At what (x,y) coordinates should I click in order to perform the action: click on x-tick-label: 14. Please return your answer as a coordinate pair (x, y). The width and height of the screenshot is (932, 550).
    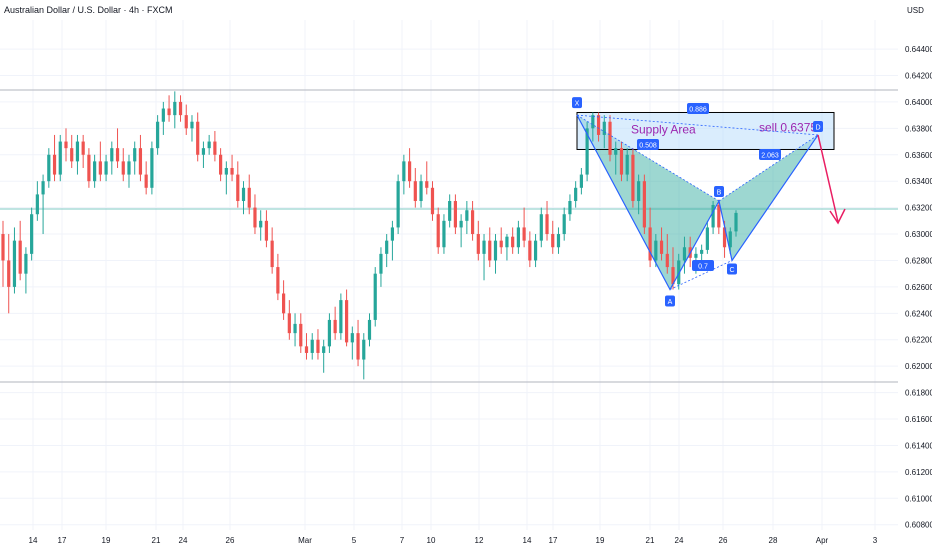
    Looking at the image, I should click on (527, 540).